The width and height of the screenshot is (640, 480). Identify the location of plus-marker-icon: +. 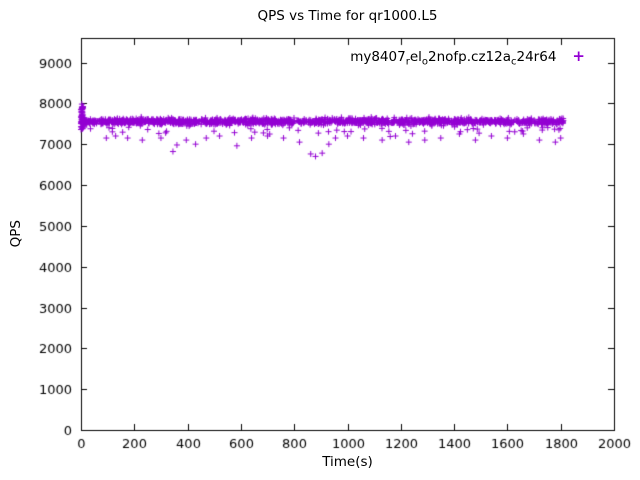
(578, 56).